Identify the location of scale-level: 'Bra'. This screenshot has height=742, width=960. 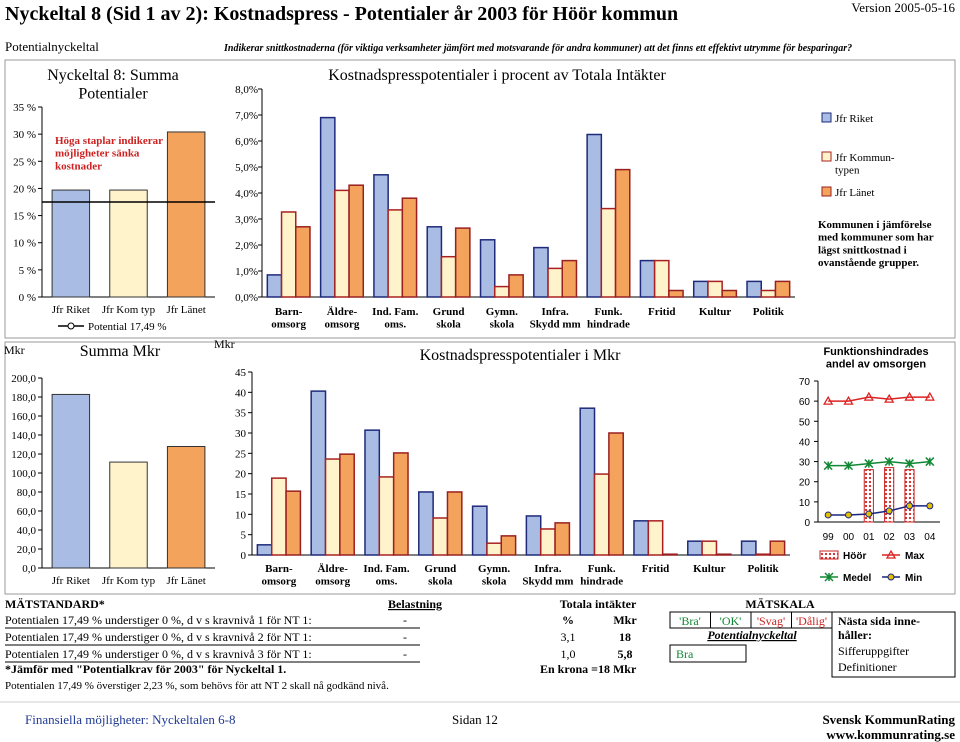
(690, 621).